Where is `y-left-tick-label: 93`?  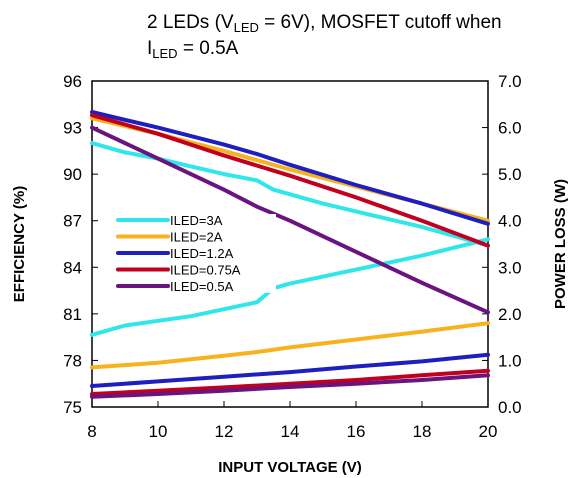 y-left-tick-label: 93 is located at coordinates (72, 128).